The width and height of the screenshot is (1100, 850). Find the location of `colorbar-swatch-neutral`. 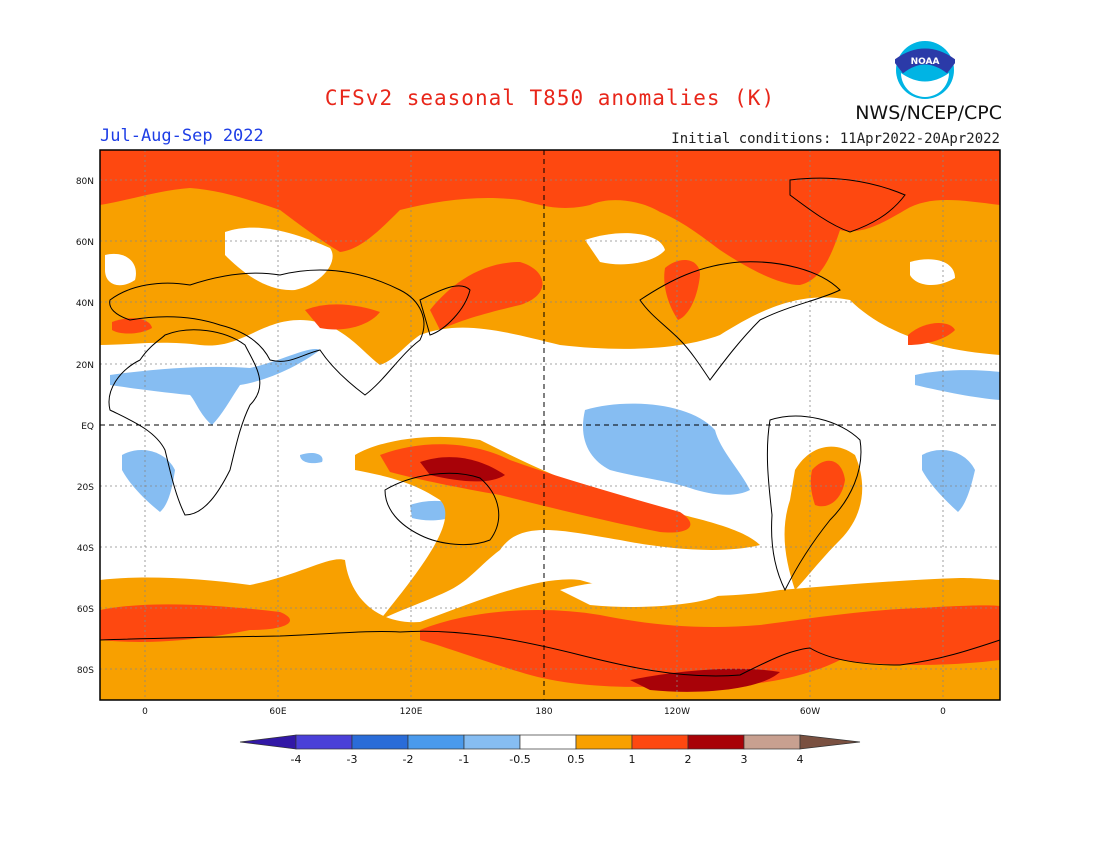

colorbar-swatch-neutral is located at coordinates (548, 742).